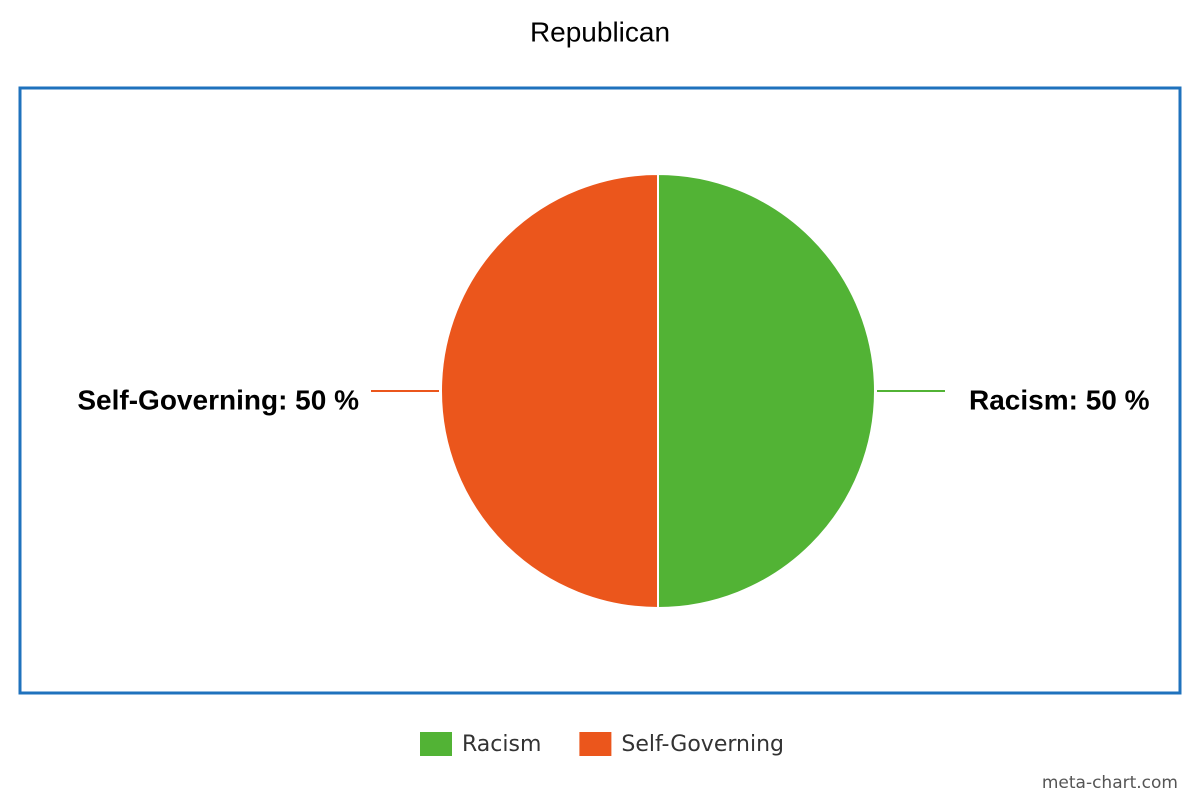 Image resolution: width=1200 pixels, height=800 pixels. I want to click on data-label: Racism: 50 %, so click(1059, 399).